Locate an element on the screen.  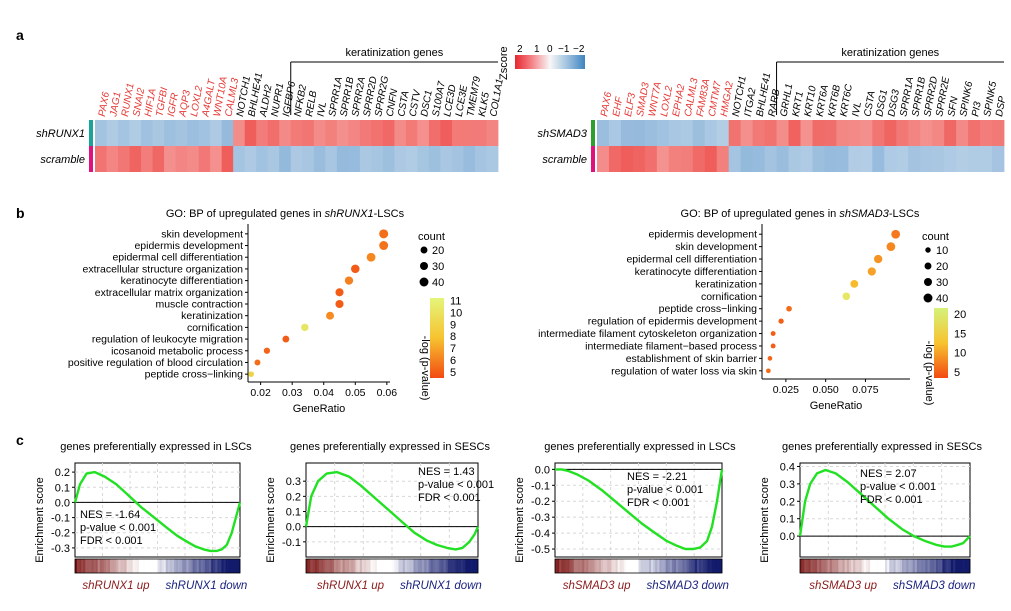
y-tick-label: 0.2 is located at coordinates (787, 502).